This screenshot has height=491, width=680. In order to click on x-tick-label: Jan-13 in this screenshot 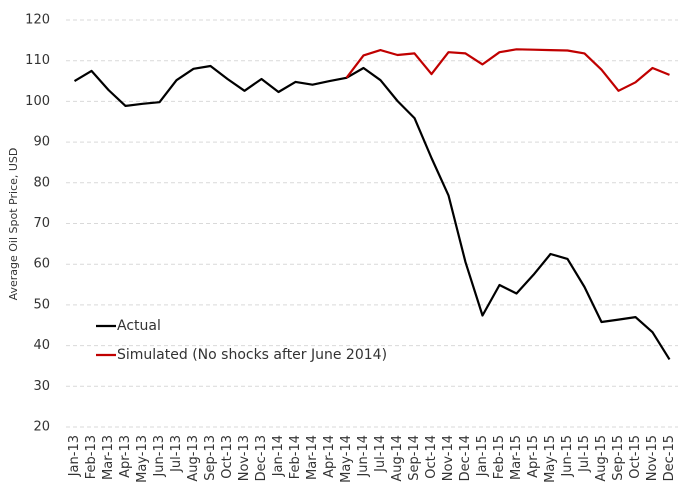, I will do `click(74, 456)`.